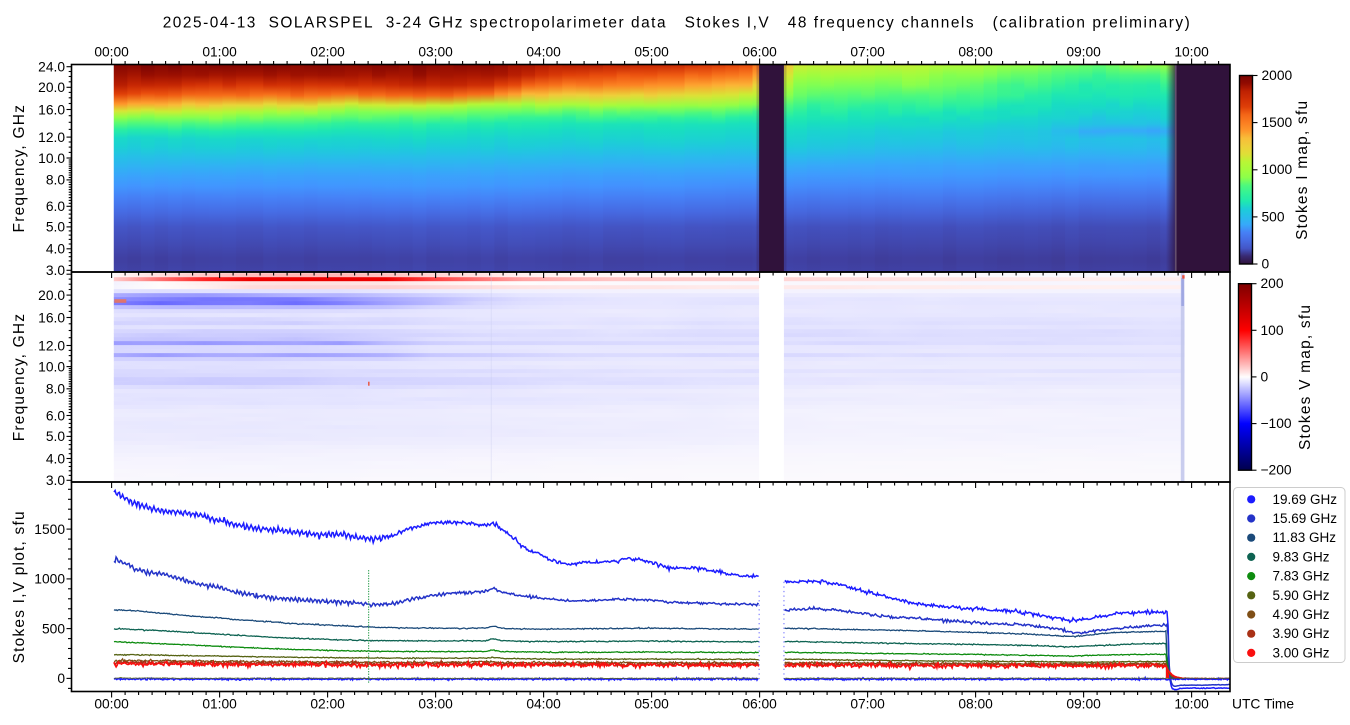  What do you see at coordinates (1305, 537) in the screenshot?
I see `svg-text: 11.83 GHz` at bounding box center [1305, 537].